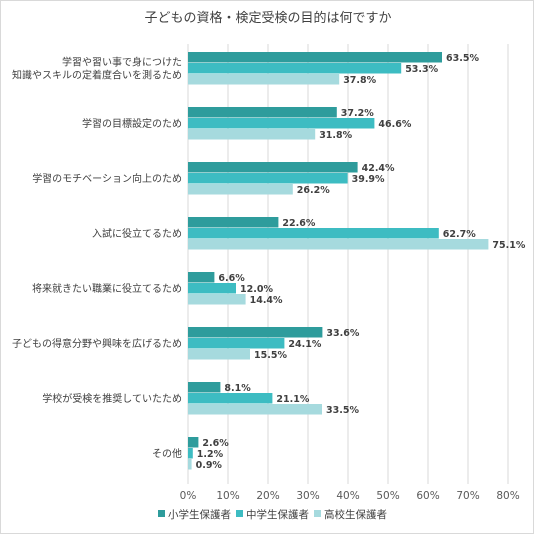 This screenshot has width=536, height=536. Describe the element at coordinates (427, 496) in the screenshot. I see `x-tick-label: 60%` at that location.